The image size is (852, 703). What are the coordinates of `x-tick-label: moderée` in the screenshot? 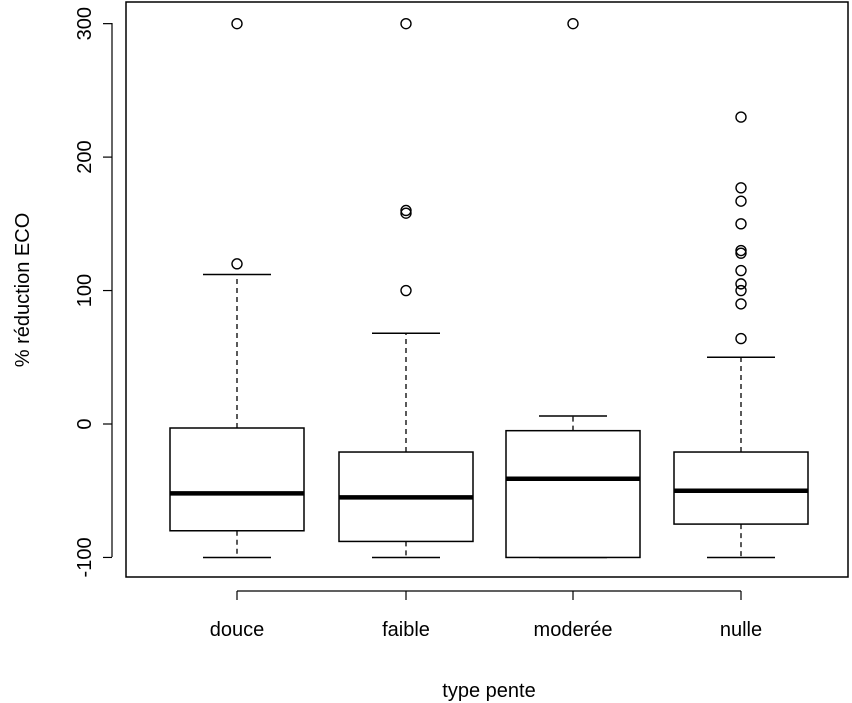 It's located at (573, 630).